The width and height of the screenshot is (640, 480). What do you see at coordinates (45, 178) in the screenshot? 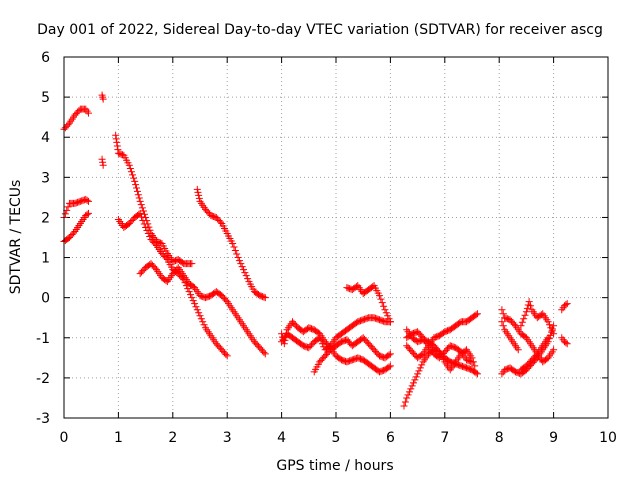
I see `y-tick-label: 3` at bounding box center [45, 178].